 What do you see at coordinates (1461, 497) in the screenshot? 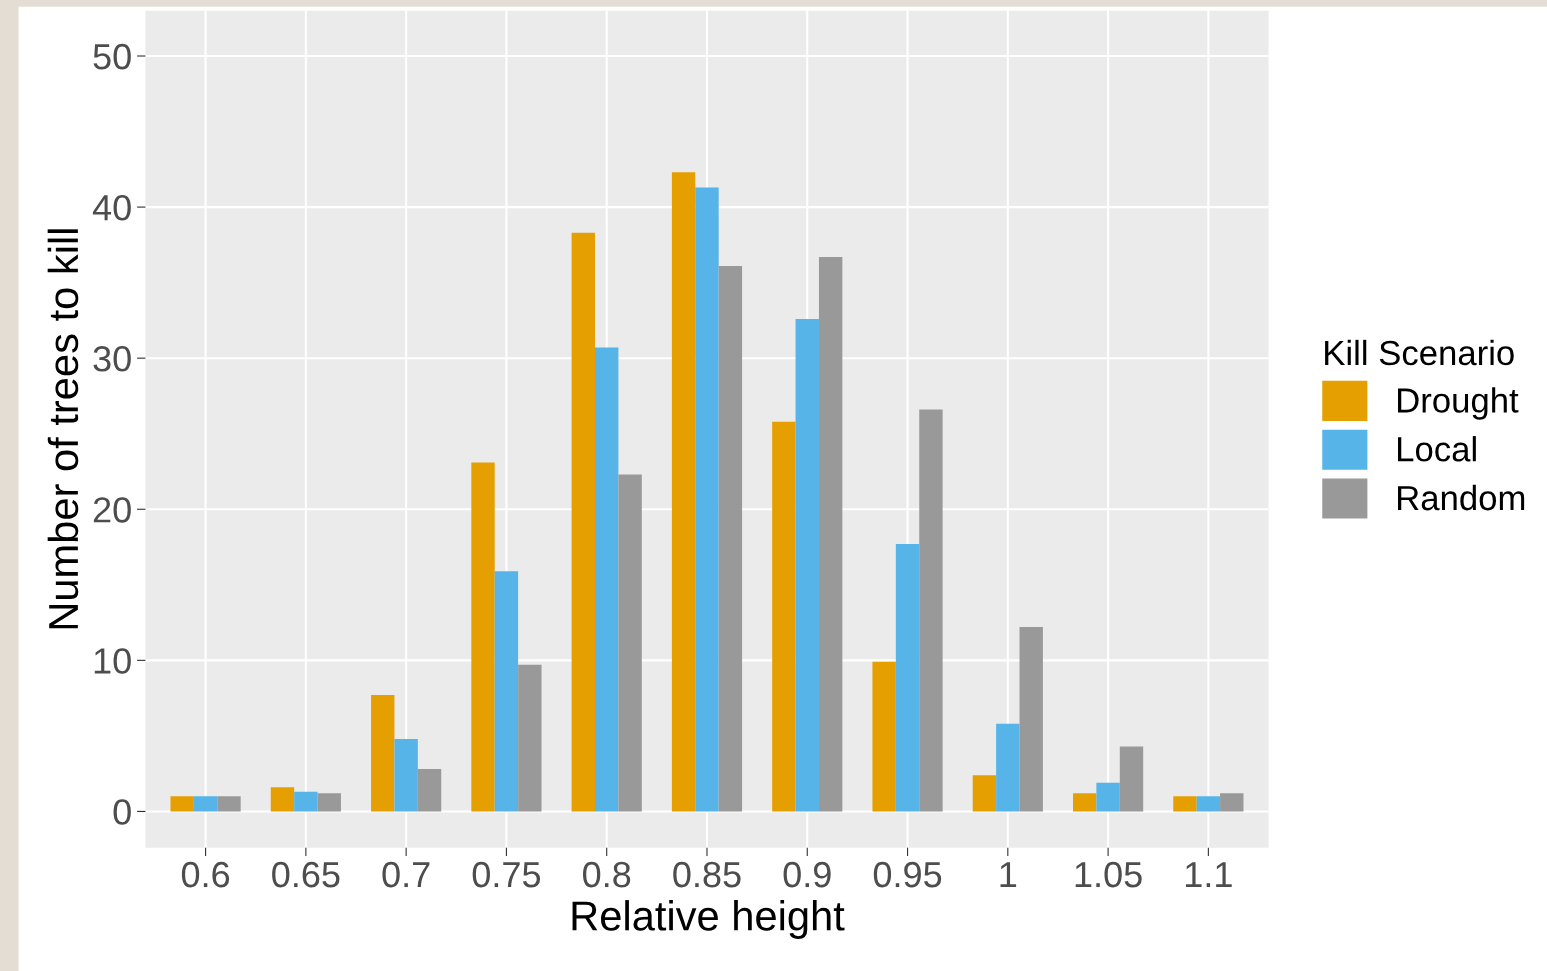
I see `legend-label: Random` at bounding box center [1461, 497].